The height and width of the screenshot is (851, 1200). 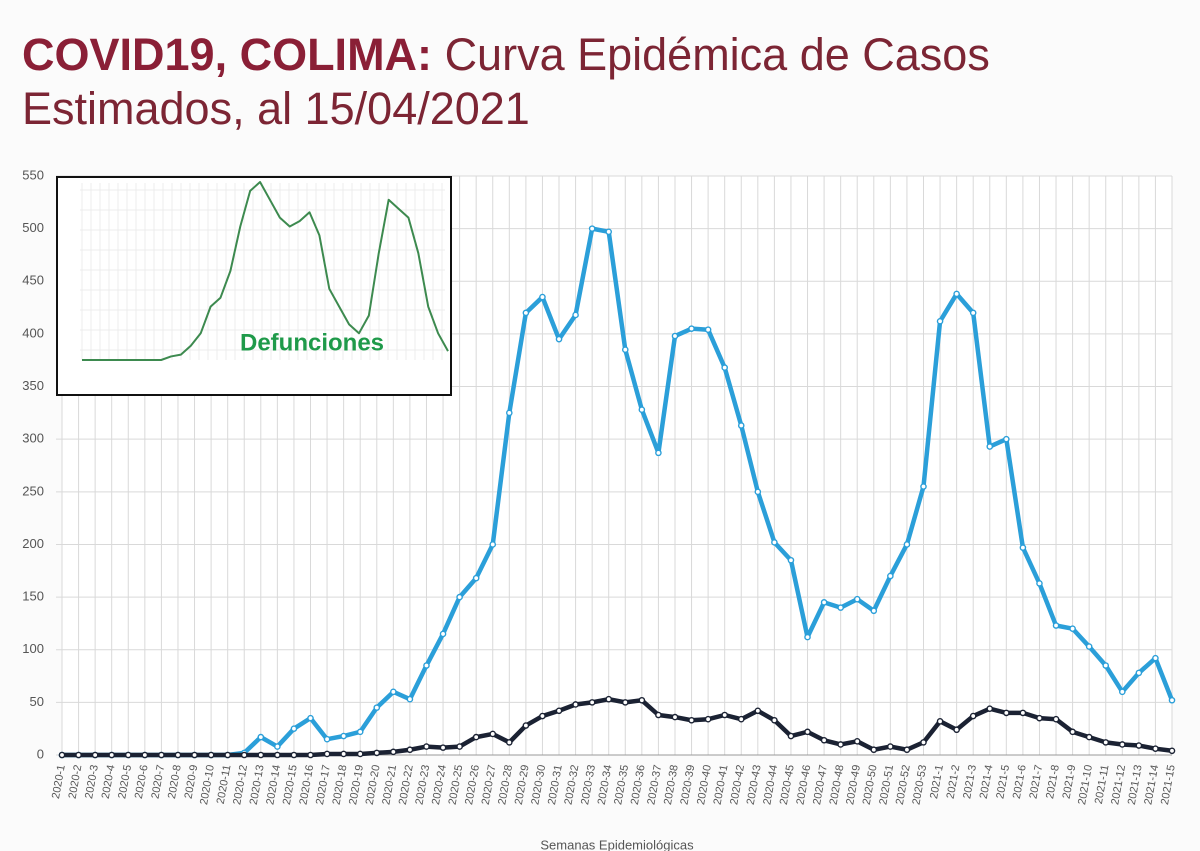 I want to click on x-tick-label: 2021-5, so click(x=1003, y=782).